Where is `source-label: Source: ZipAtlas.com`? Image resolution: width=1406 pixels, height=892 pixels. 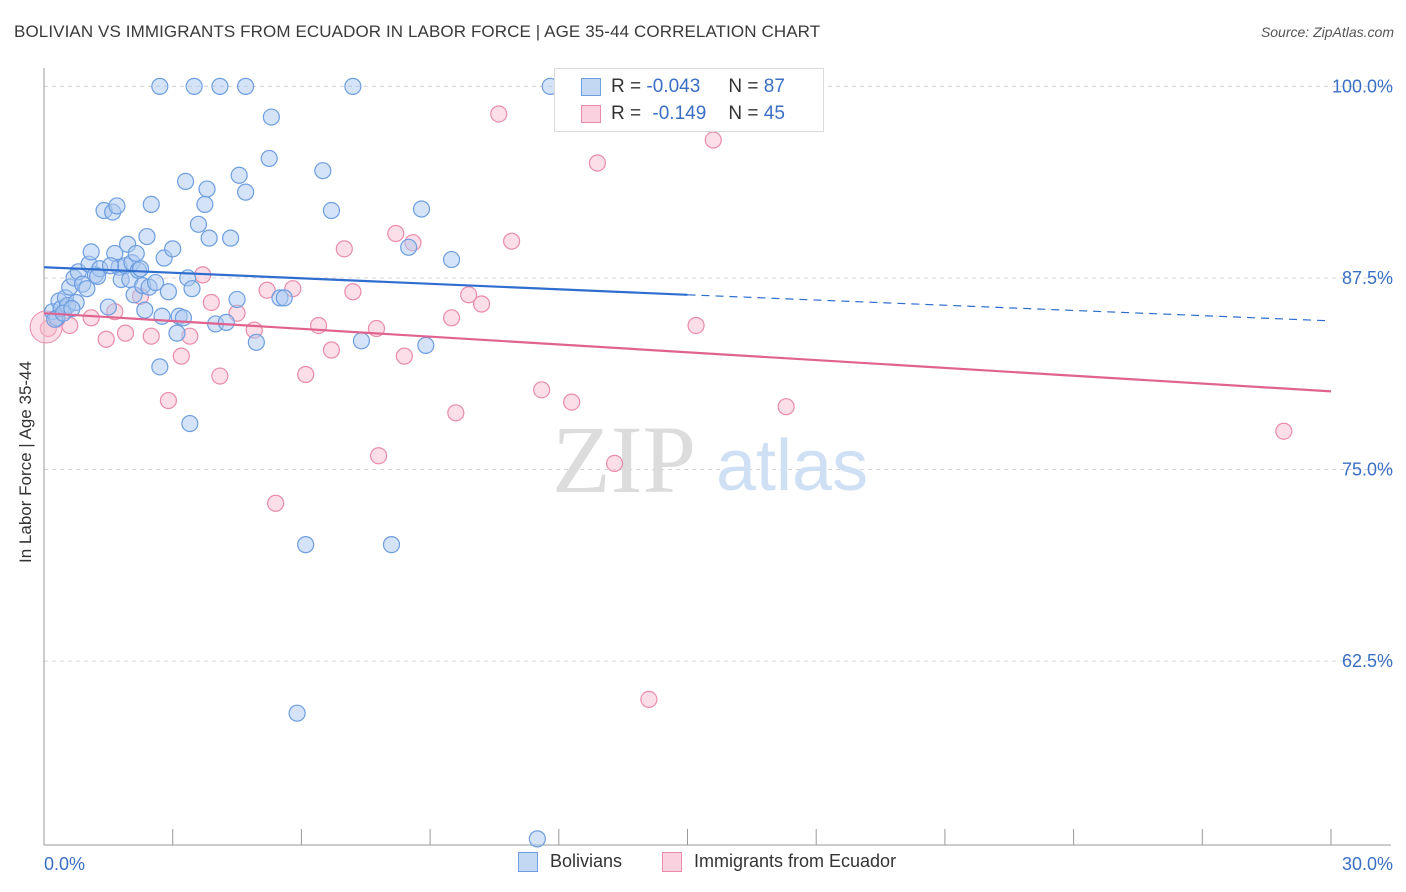
source-label: Source: ZipAtlas.com is located at coordinates (1327, 32).